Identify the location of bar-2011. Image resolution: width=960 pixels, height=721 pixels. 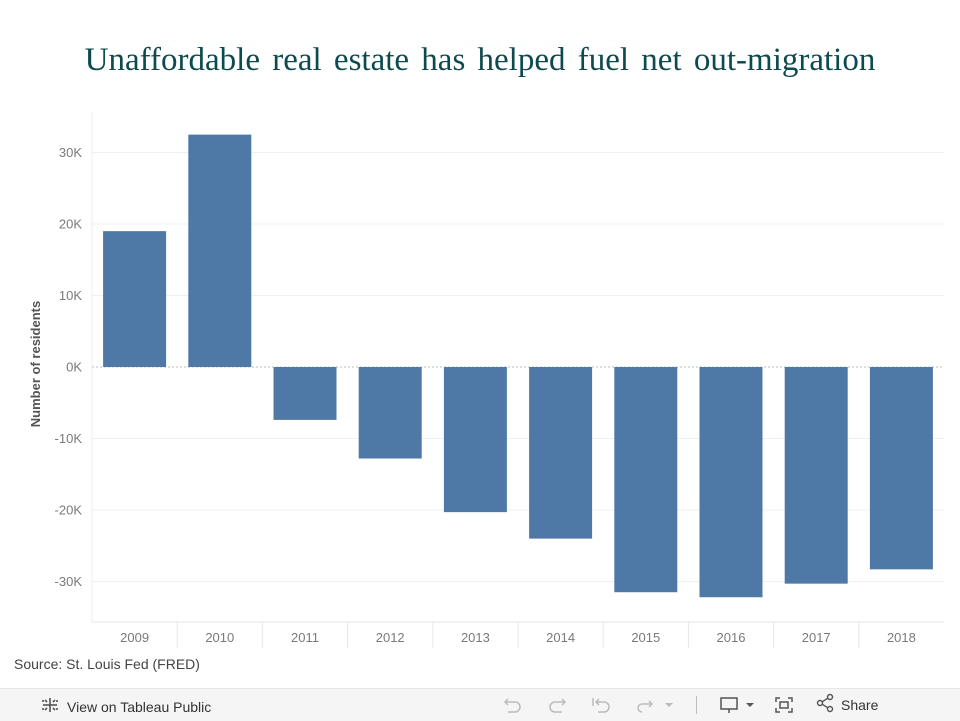
(305, 393).